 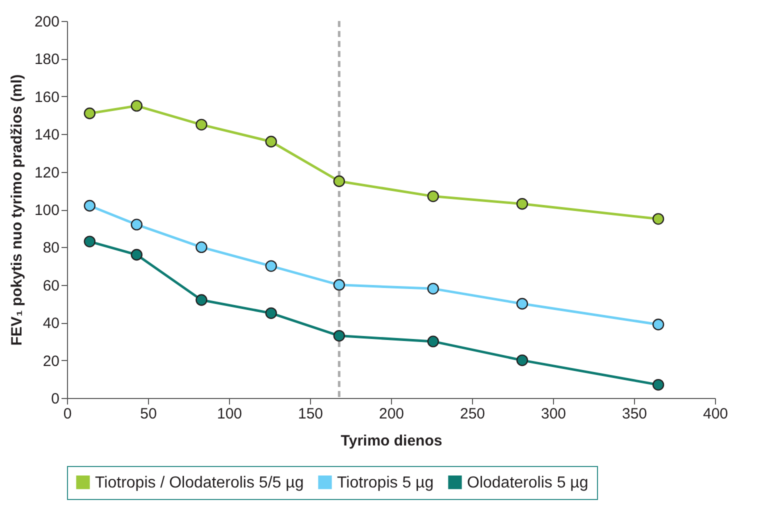 What do you see at coordinates (199, 483) in the screenshot?
I see `legend-label: Tiotropis / Olodaterolis 5/5 µg` at bounding box center [199, 483].